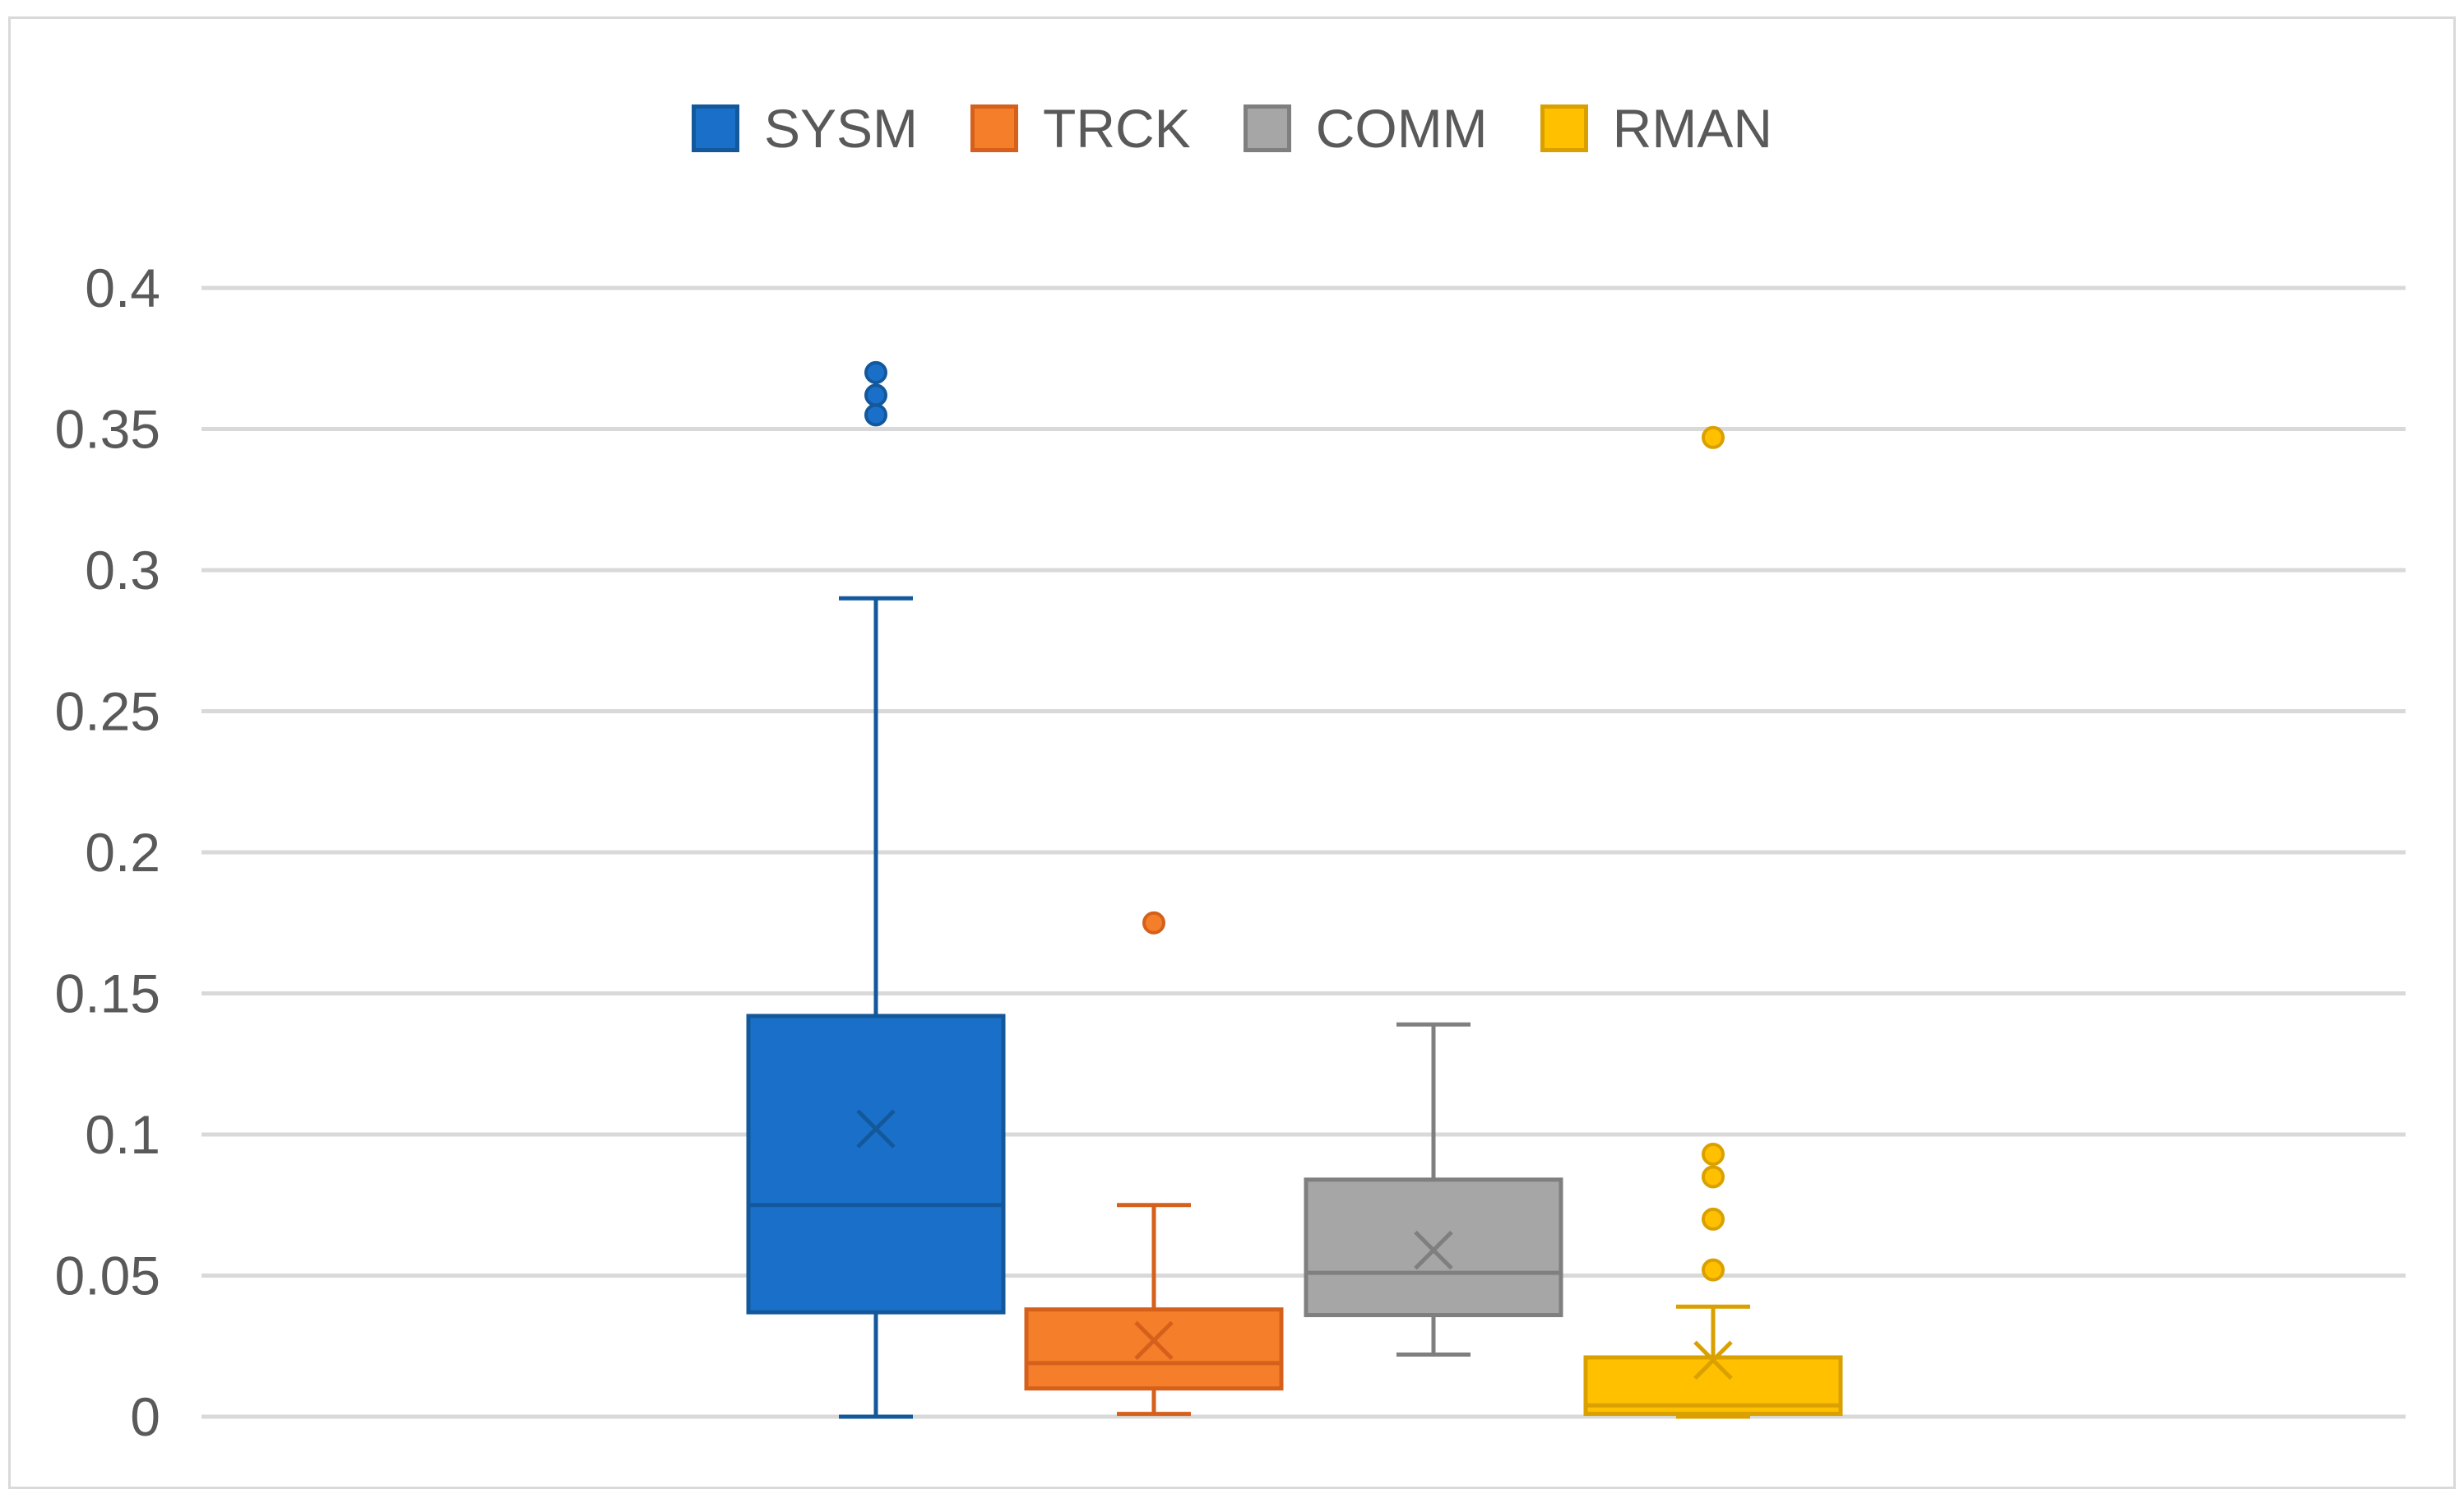 This screenshot has width=2464, height=1508. What do you see at coordinates (876, 889) in the screenshot?
I see `box-sysm` at bounding box center [876, 889].